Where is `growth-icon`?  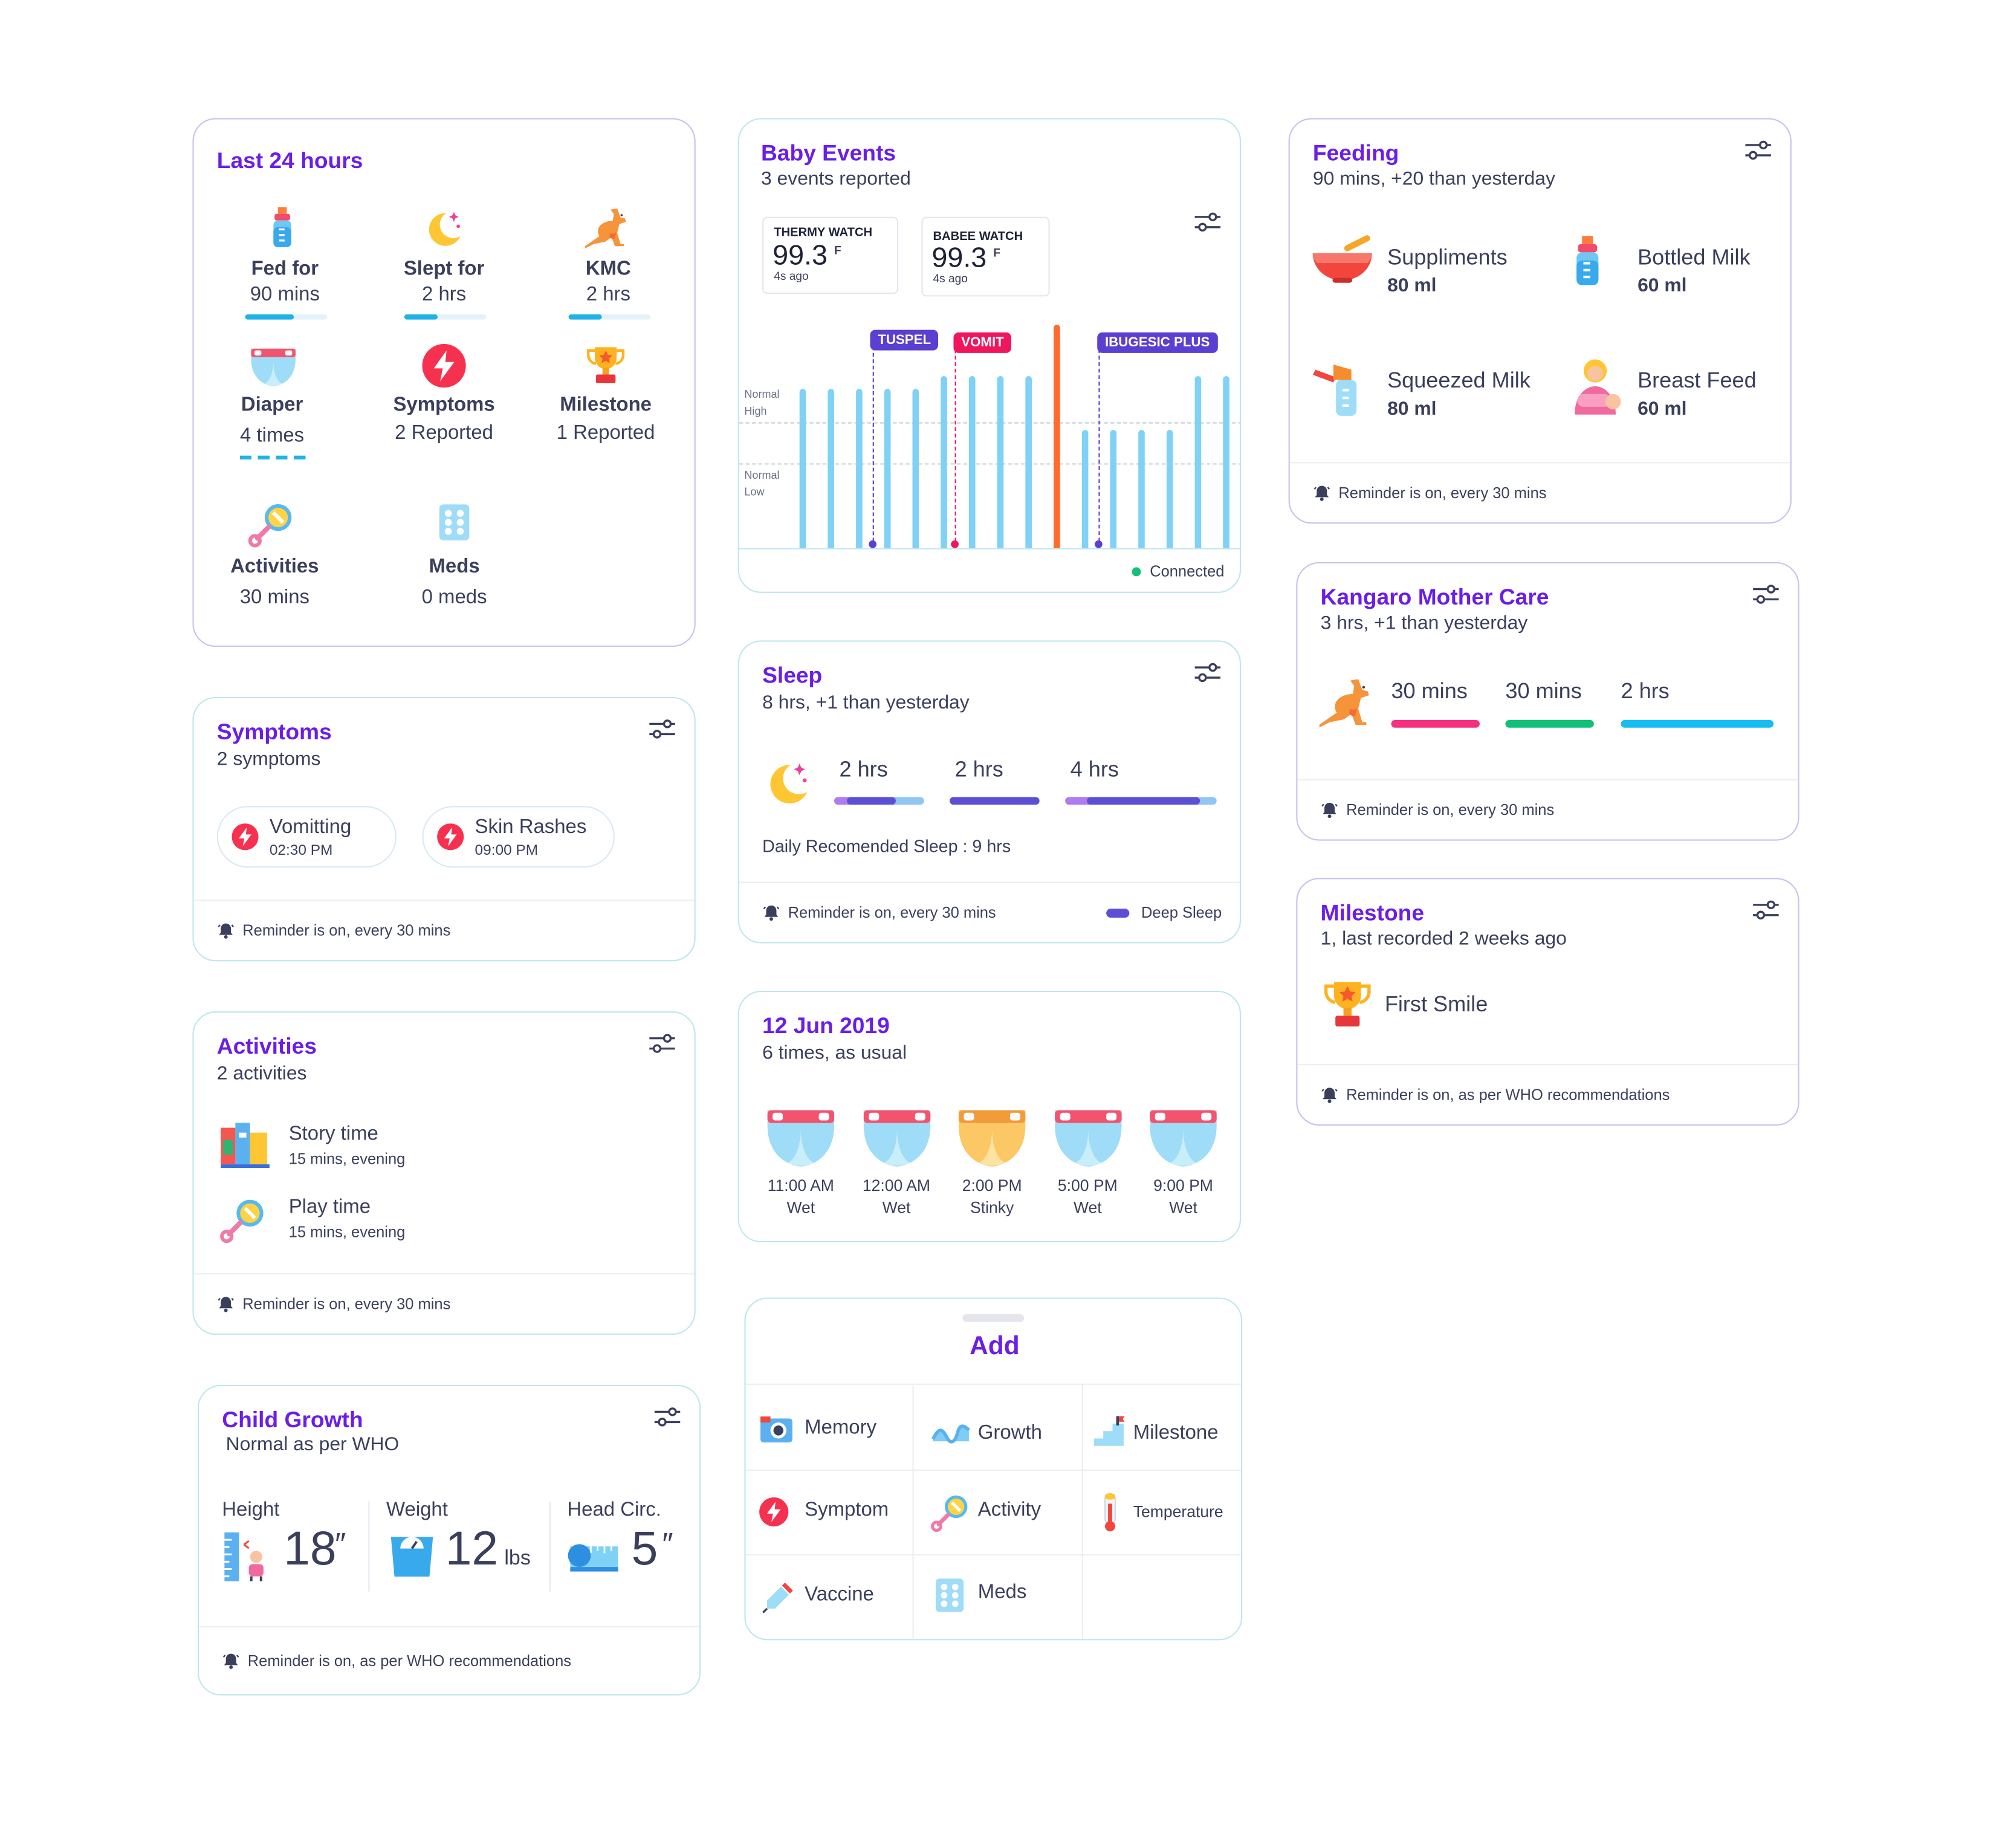 growth-icon is located at coordinates (950, 1432).